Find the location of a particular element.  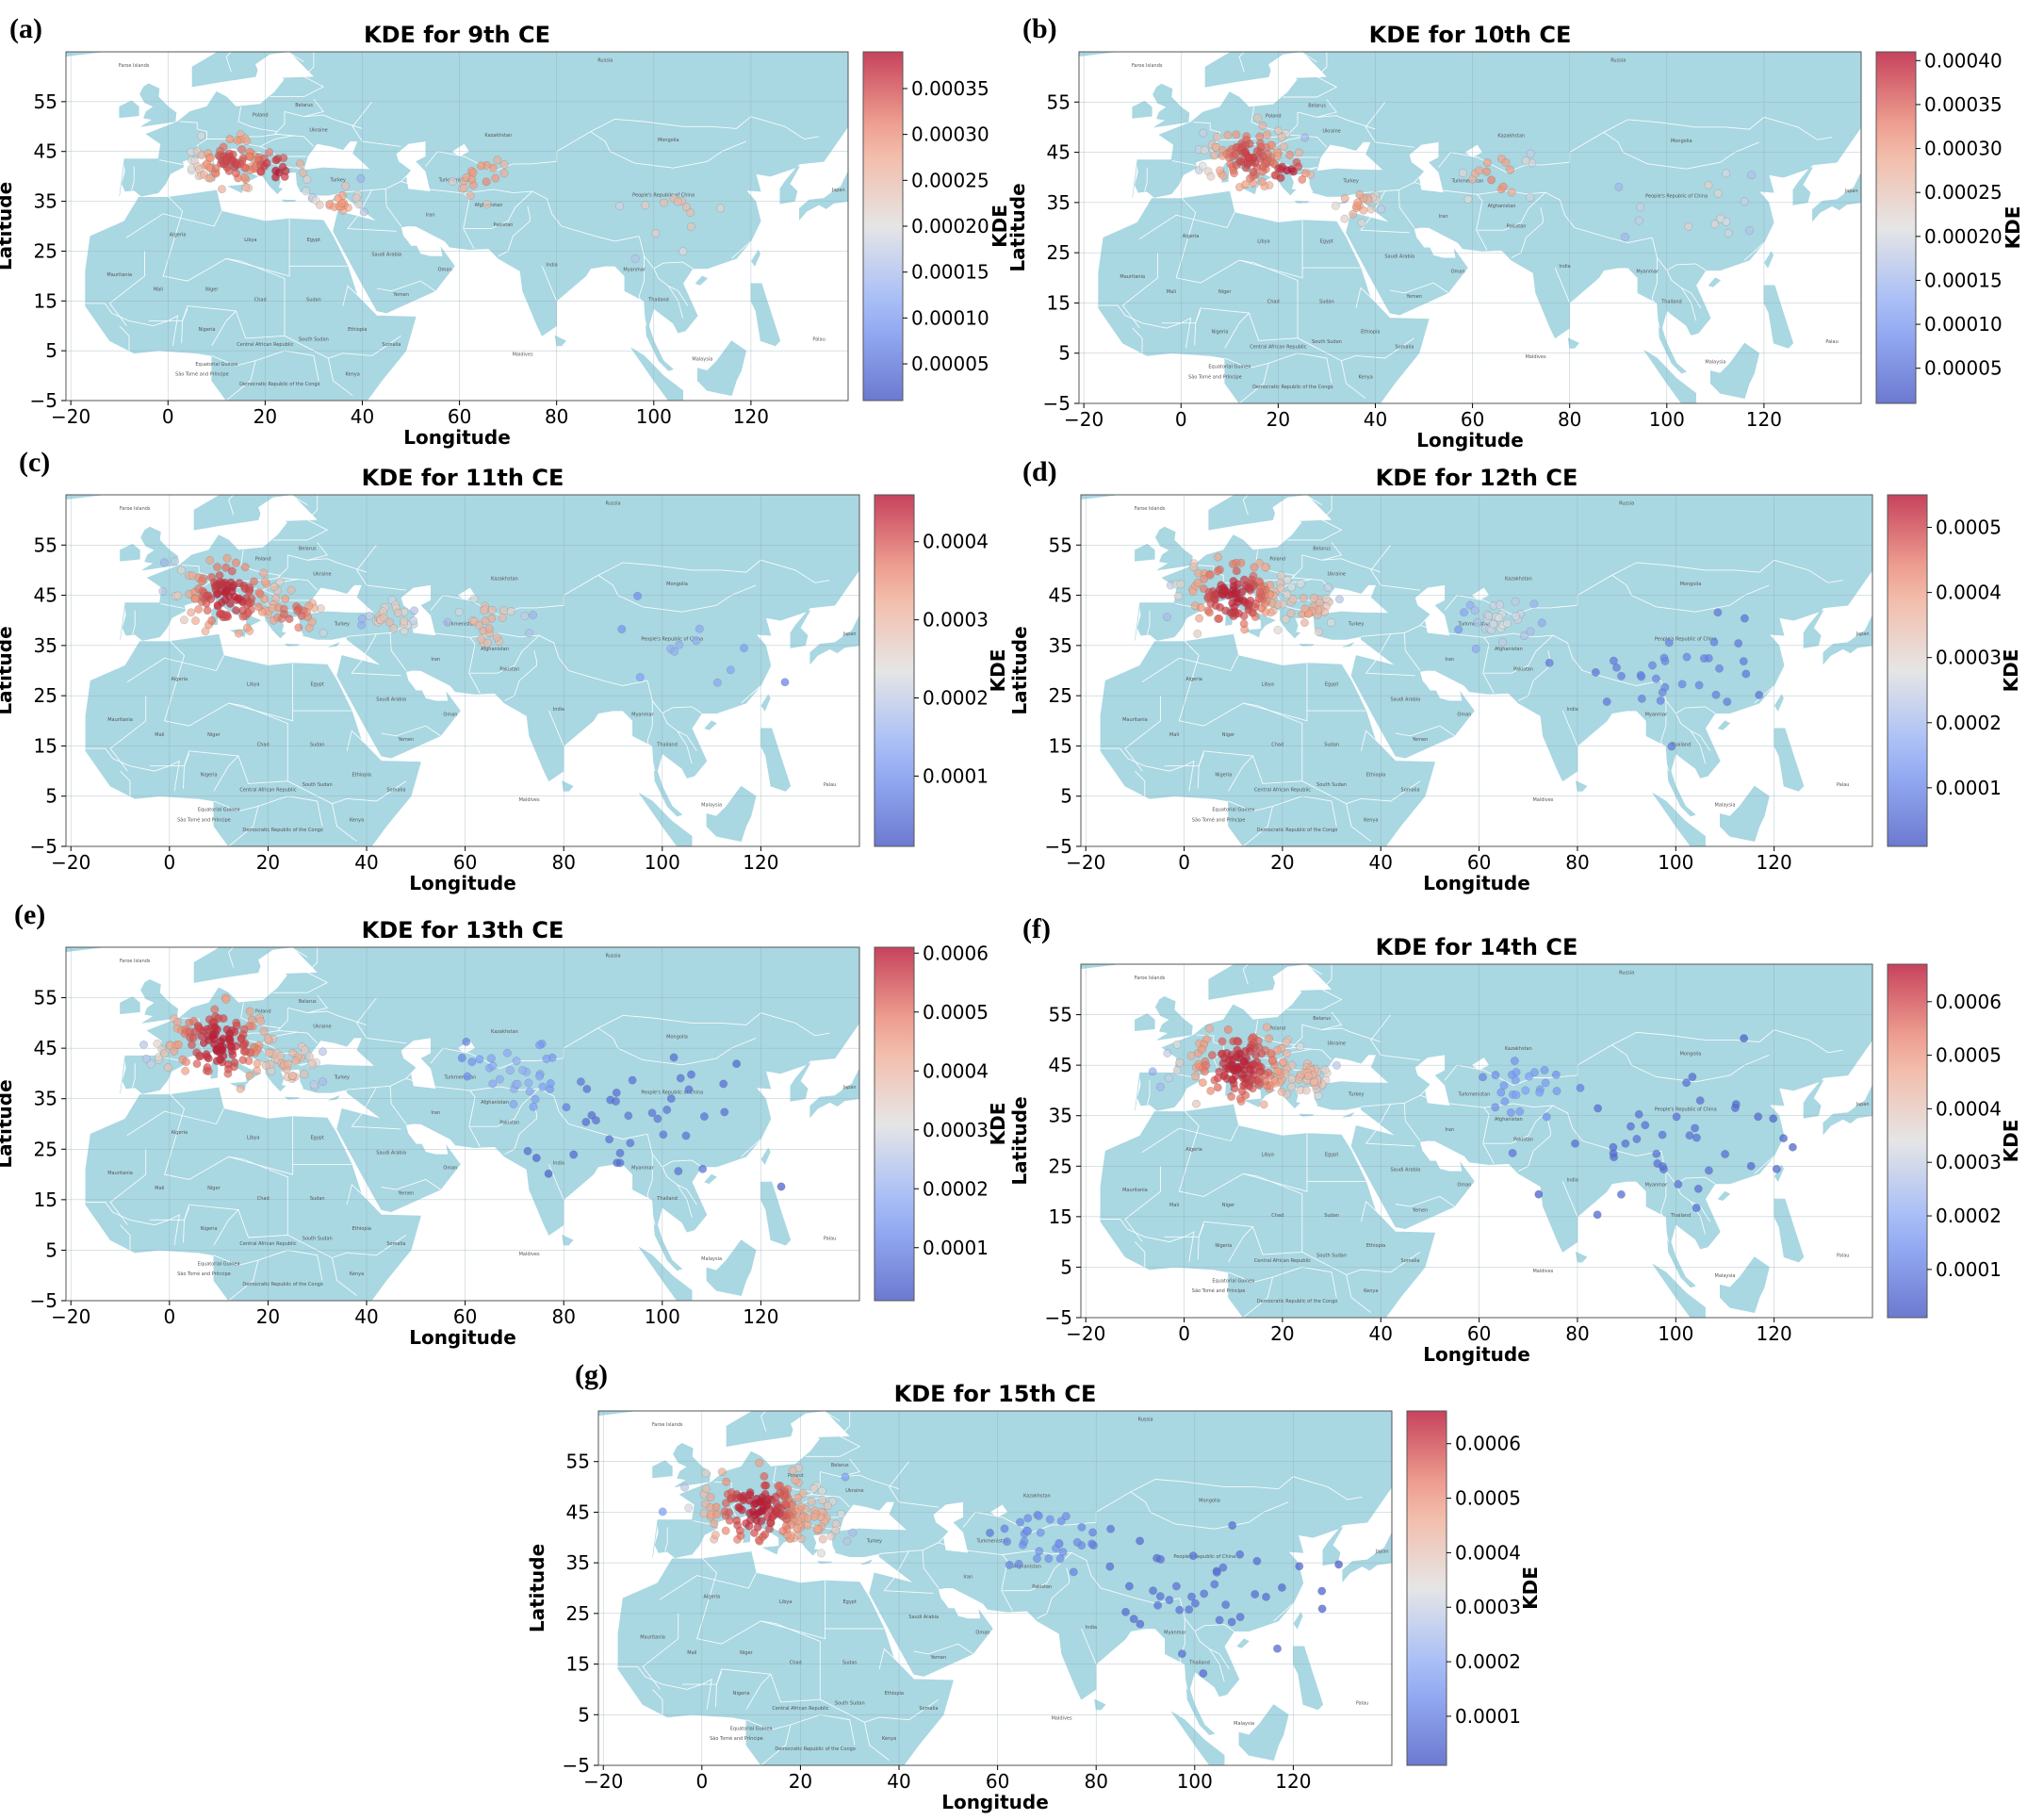

colorbar-tick-label: 0.00010 is located at coordinates (950, 317).